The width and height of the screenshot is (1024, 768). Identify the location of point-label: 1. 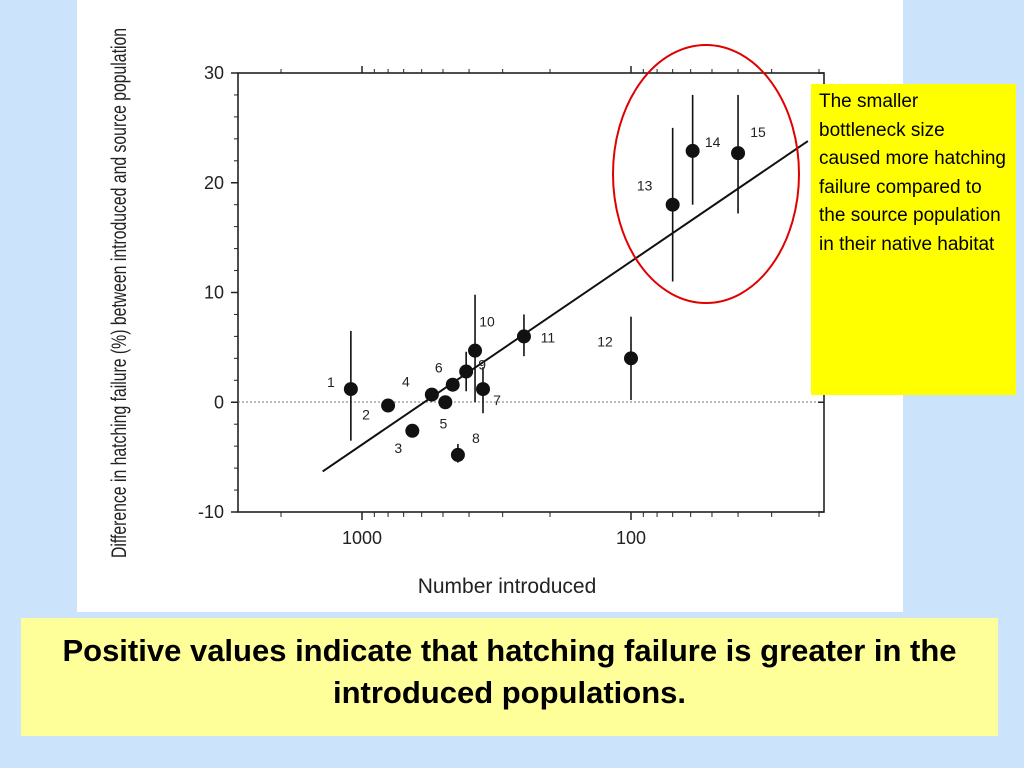
(331, 382).